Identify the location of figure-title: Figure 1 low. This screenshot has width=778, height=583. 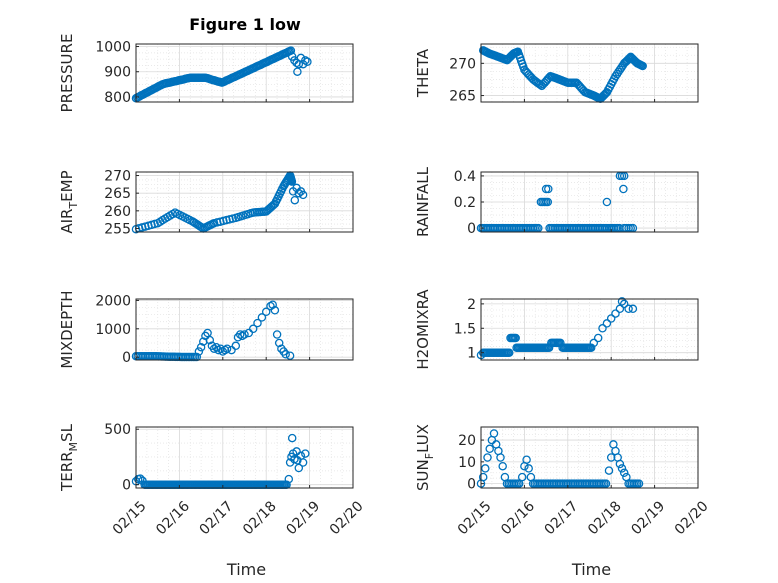
(245, 24).